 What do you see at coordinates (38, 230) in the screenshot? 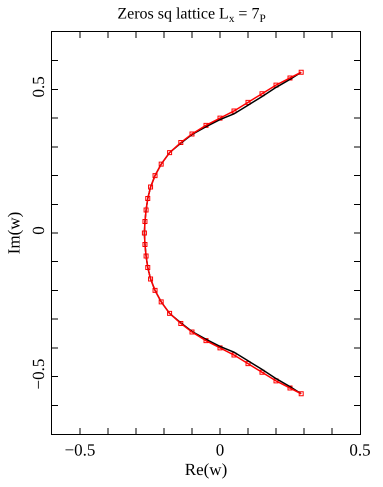
I see `y-tick-label: 0` at bounding box center [38, 230].